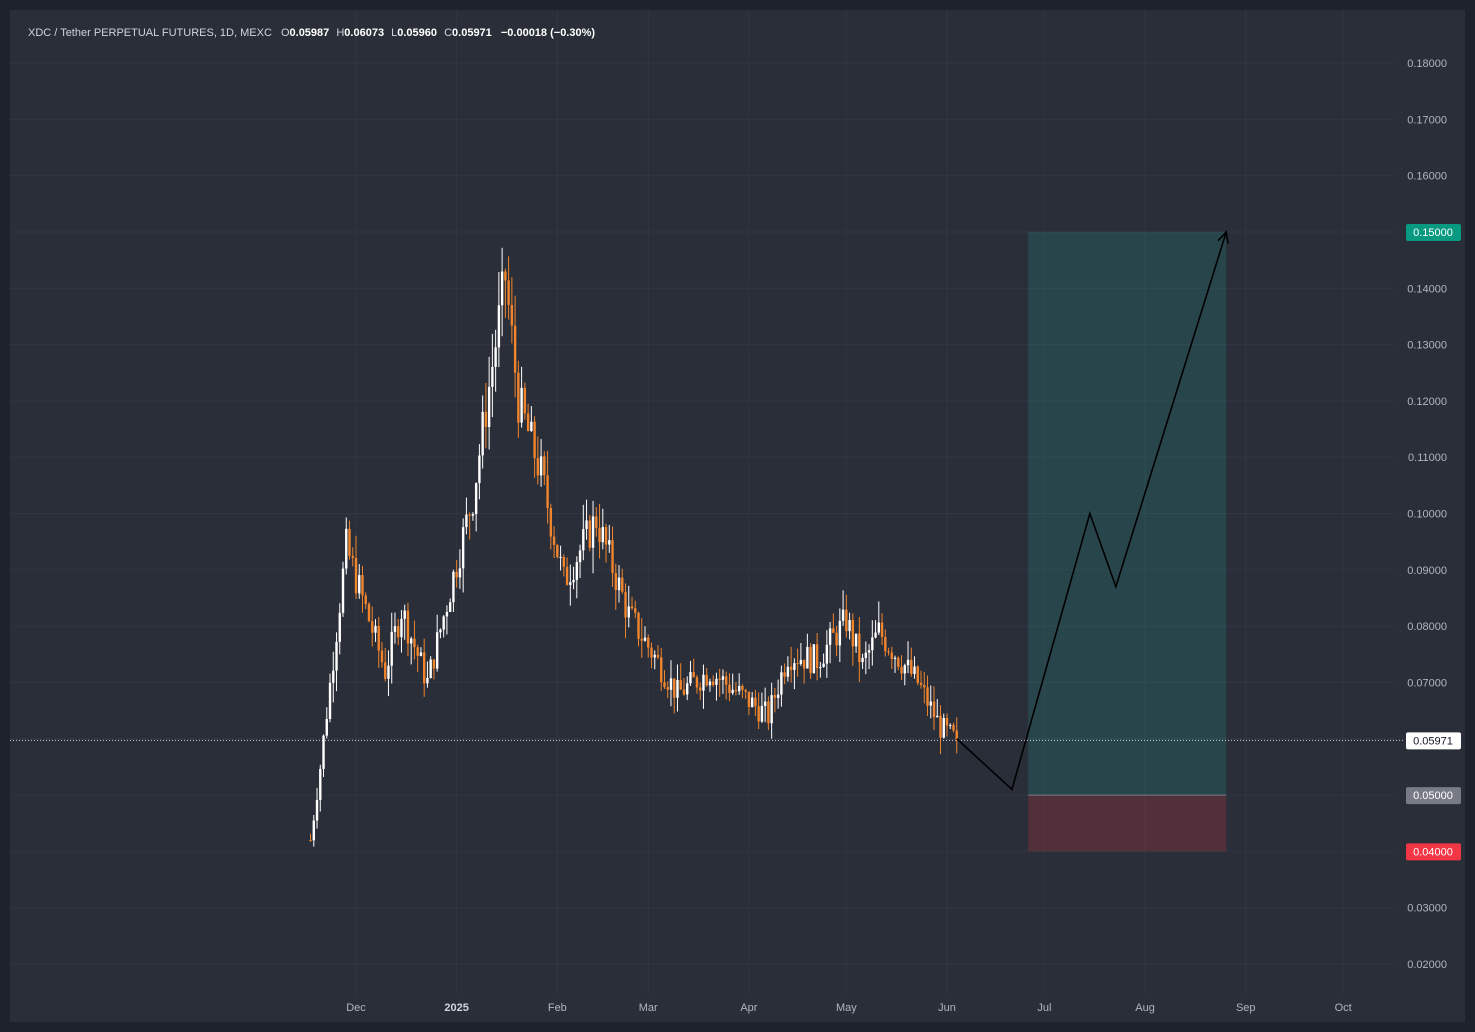 Image resolution: width=1475 pixels, height=1032 pixels. Describe the element at coordinates (1092, 510) in the screenshot. I see `projection-drawing` at that location.